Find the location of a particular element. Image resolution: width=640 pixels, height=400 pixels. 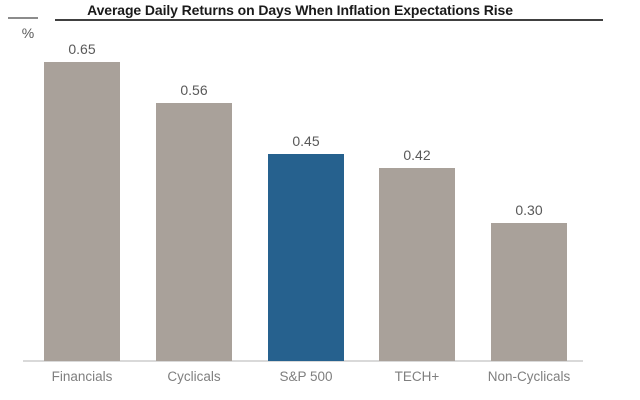

bar-non-cyclicals is located at coordinates (529, 292).